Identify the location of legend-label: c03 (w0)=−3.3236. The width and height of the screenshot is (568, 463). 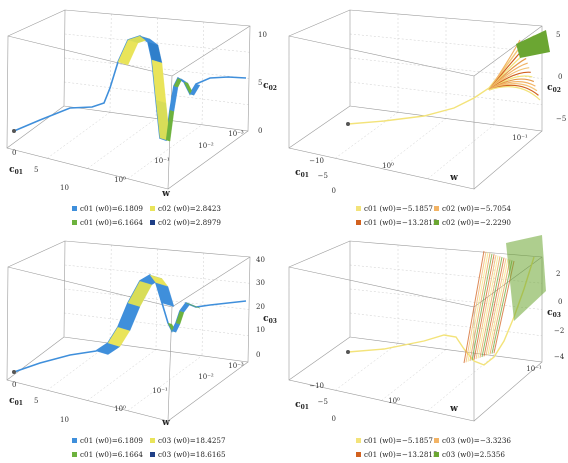
(476, 440).